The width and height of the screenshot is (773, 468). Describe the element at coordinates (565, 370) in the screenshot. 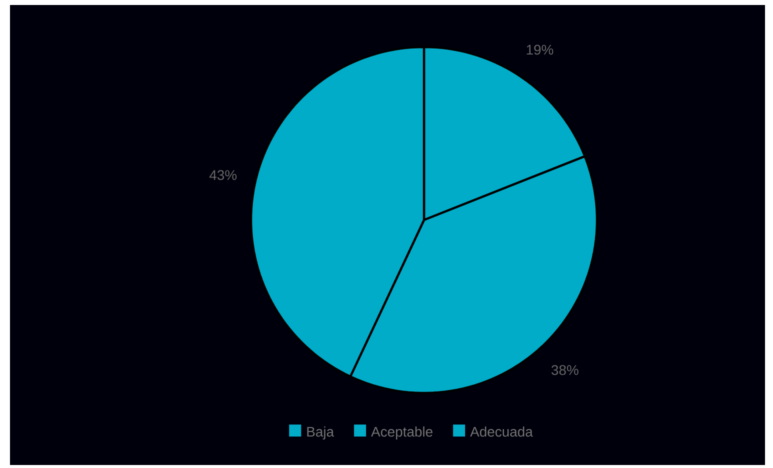

I see `data-label: 38%` at that location.